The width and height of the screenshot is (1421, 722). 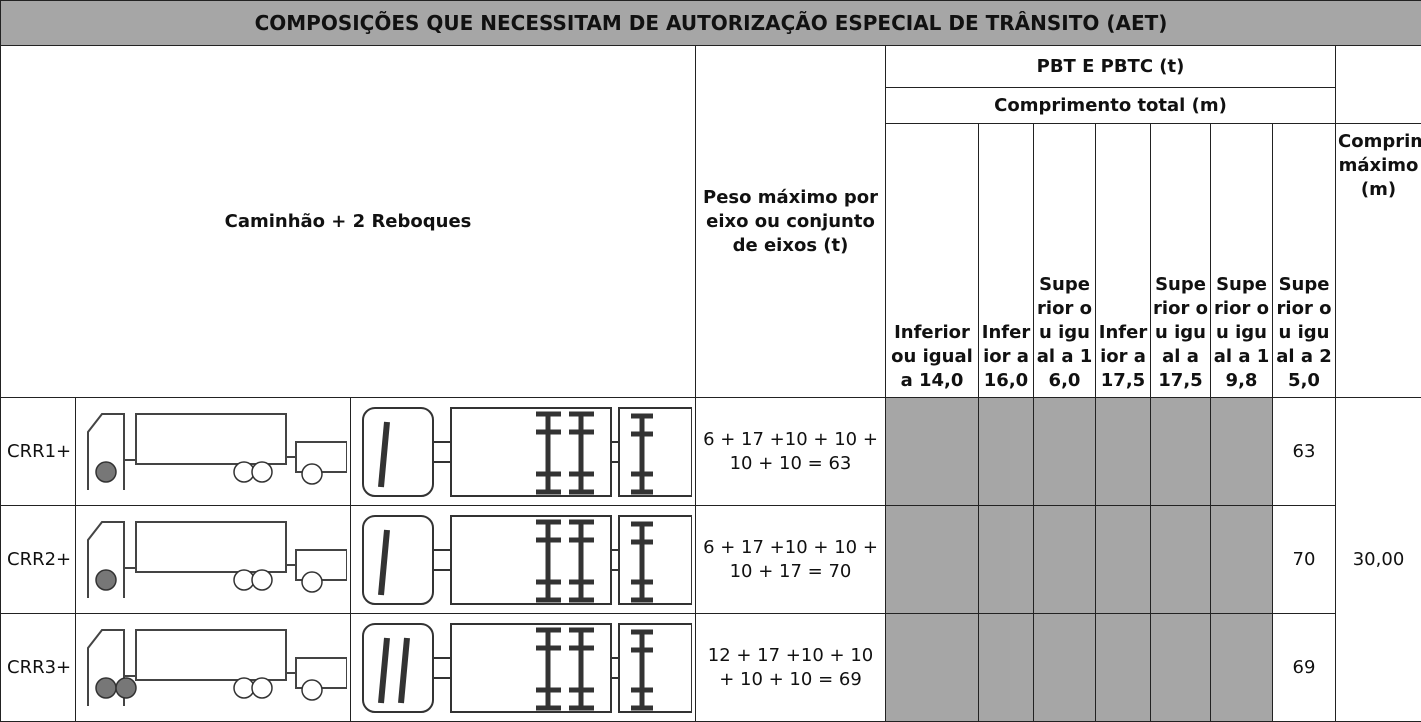 I want to click on peso: 6 + 17 +10 + 10 + 10 + 10 = 63, so click(x=791, y=452).